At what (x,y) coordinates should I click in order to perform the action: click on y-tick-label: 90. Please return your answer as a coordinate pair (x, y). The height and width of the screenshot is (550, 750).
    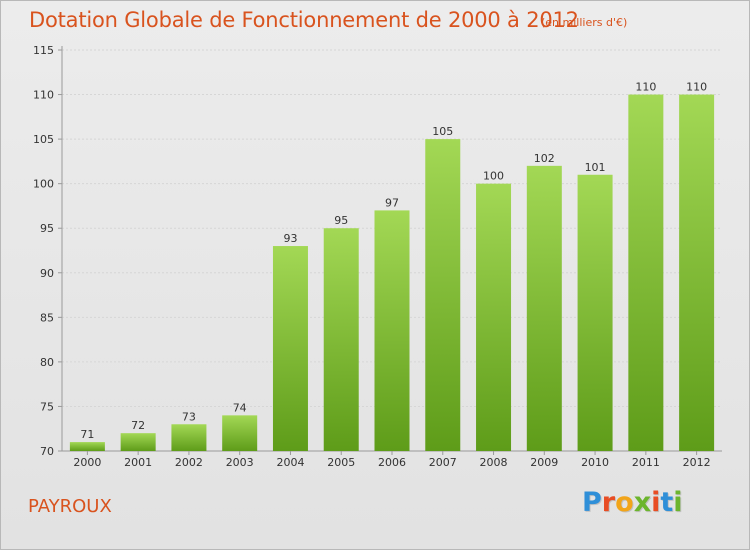
    Looking at the image, I should click on (47, 273).